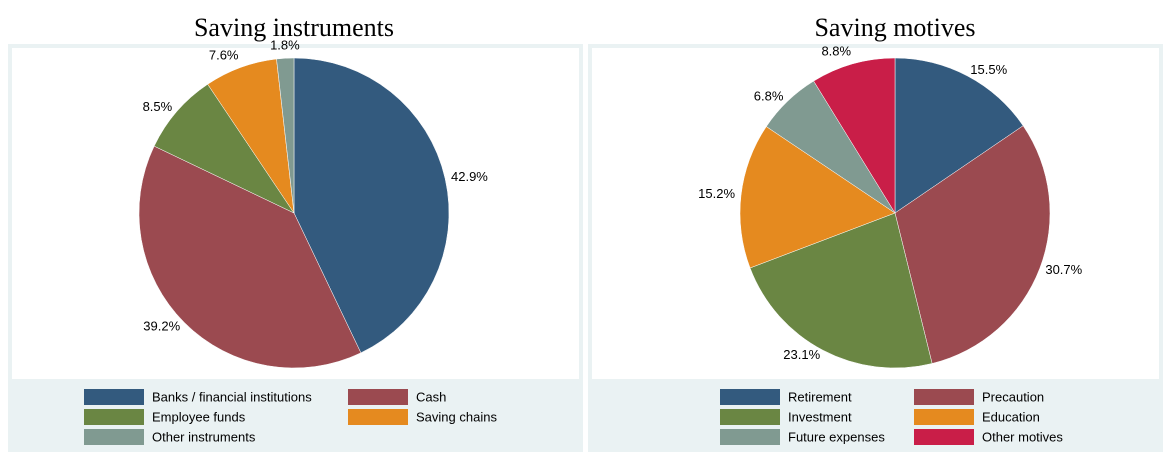 Image resolution: width=1167 pixels, height=453 pixels. I want to click on value-label: 15.2%, so click(716, 193).